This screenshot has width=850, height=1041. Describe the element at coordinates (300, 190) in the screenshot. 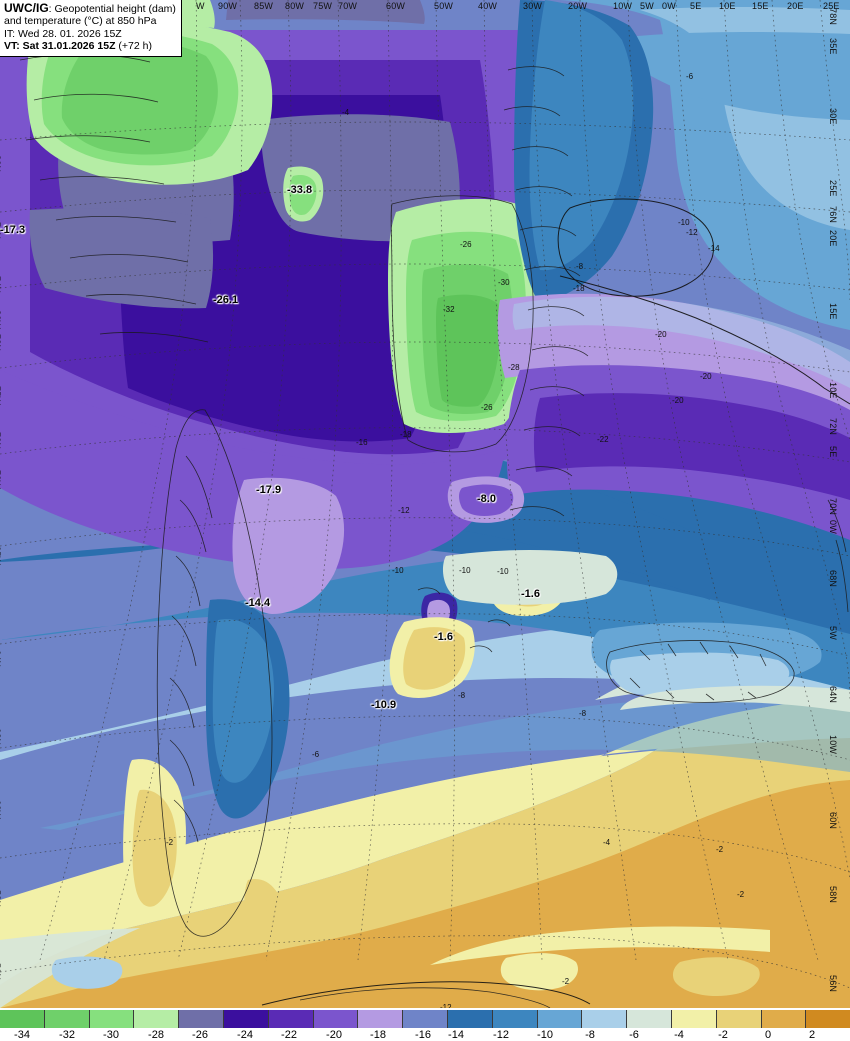

I see `extremum-label: -33.8` at that location.